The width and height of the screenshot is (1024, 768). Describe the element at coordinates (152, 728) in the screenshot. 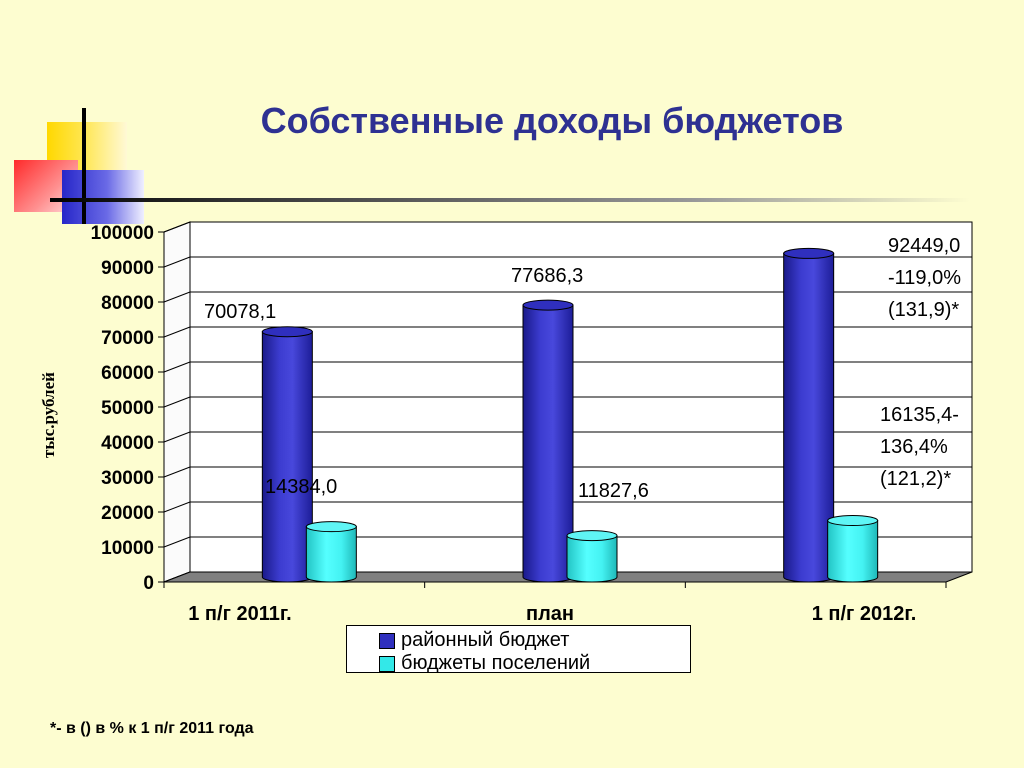

I see `footnote: *- в () в % к 1 п/г 2011 года` at that location.